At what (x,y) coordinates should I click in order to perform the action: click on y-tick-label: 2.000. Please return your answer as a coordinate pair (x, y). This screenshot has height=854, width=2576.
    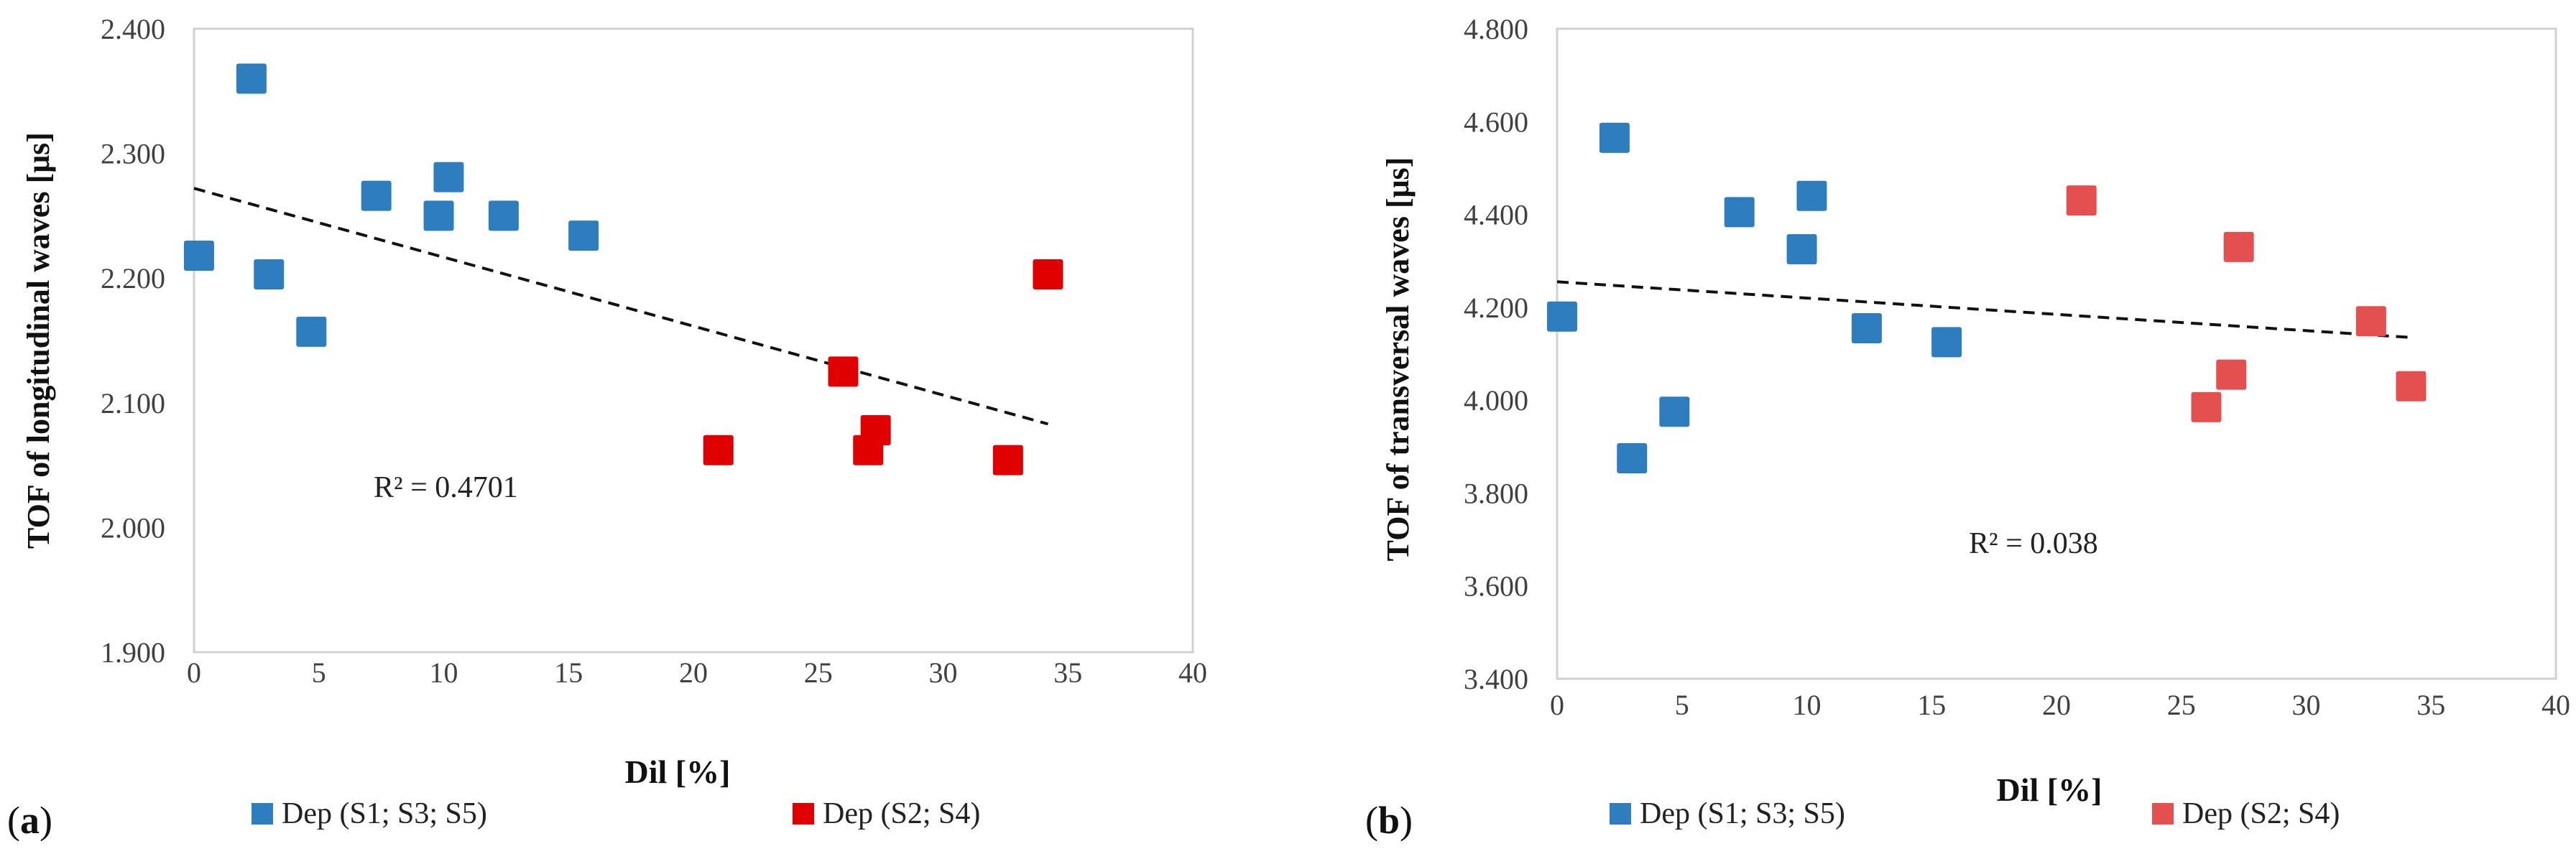
    Looking at the image, I should click on (133, 528).